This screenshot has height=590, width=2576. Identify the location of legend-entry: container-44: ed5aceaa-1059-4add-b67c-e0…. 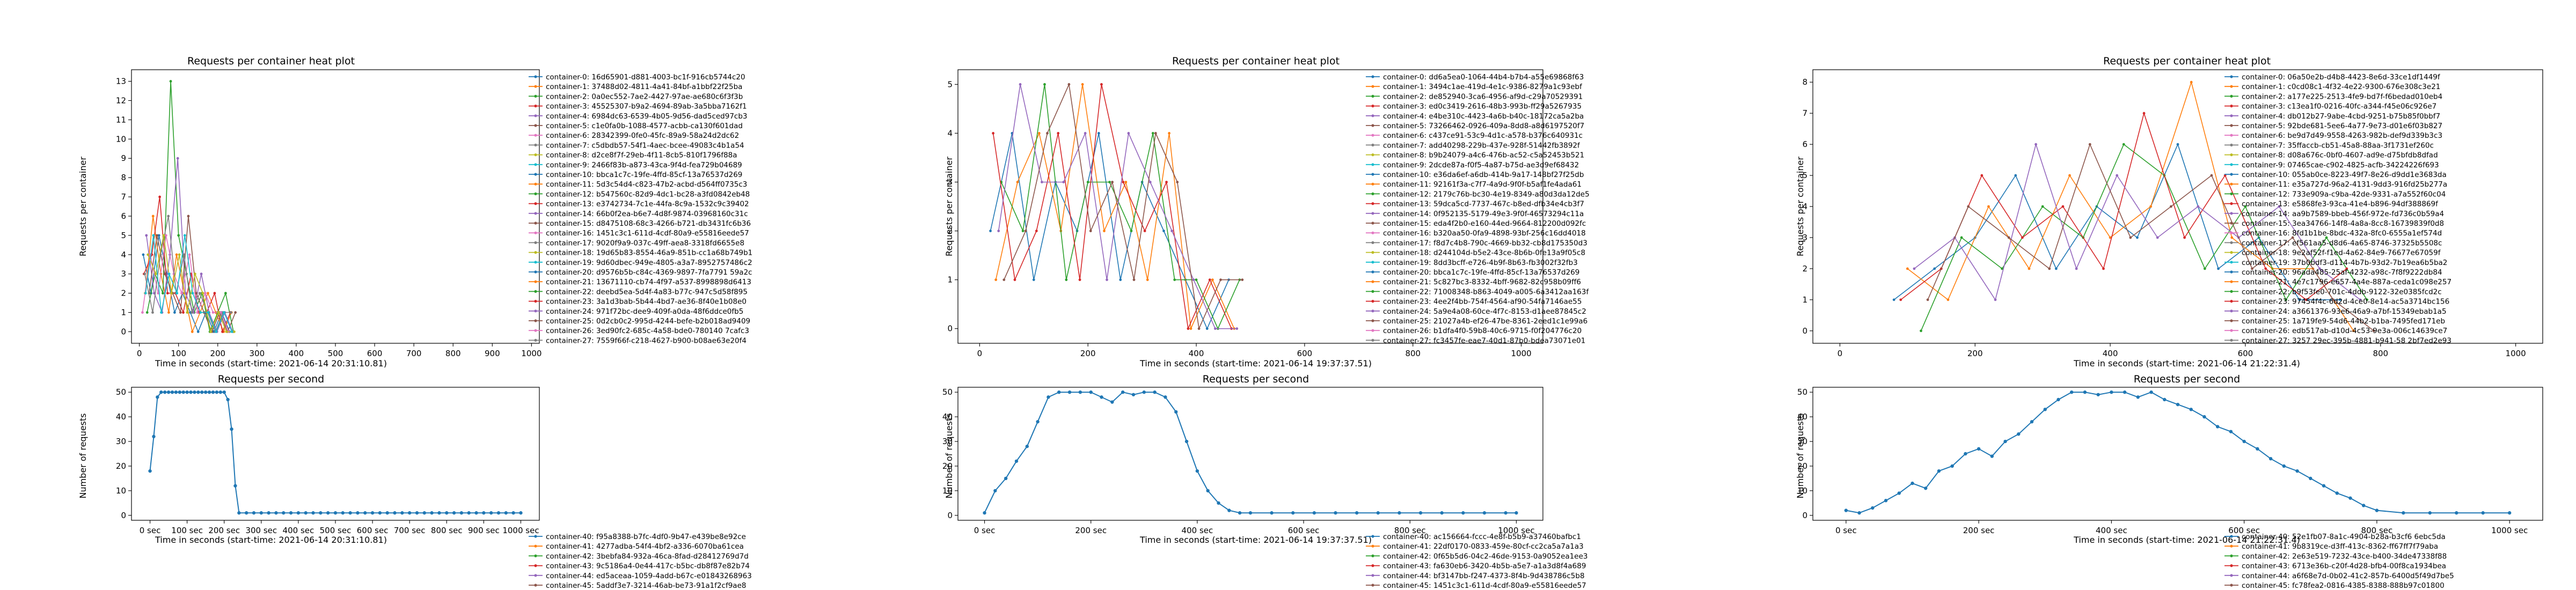
(649, 576).